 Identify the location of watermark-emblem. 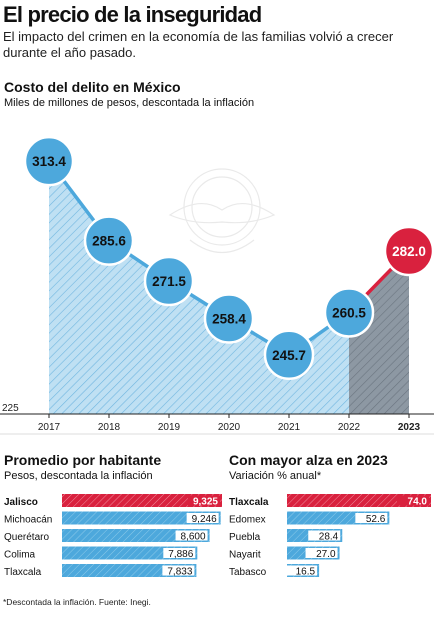
(222, 210).